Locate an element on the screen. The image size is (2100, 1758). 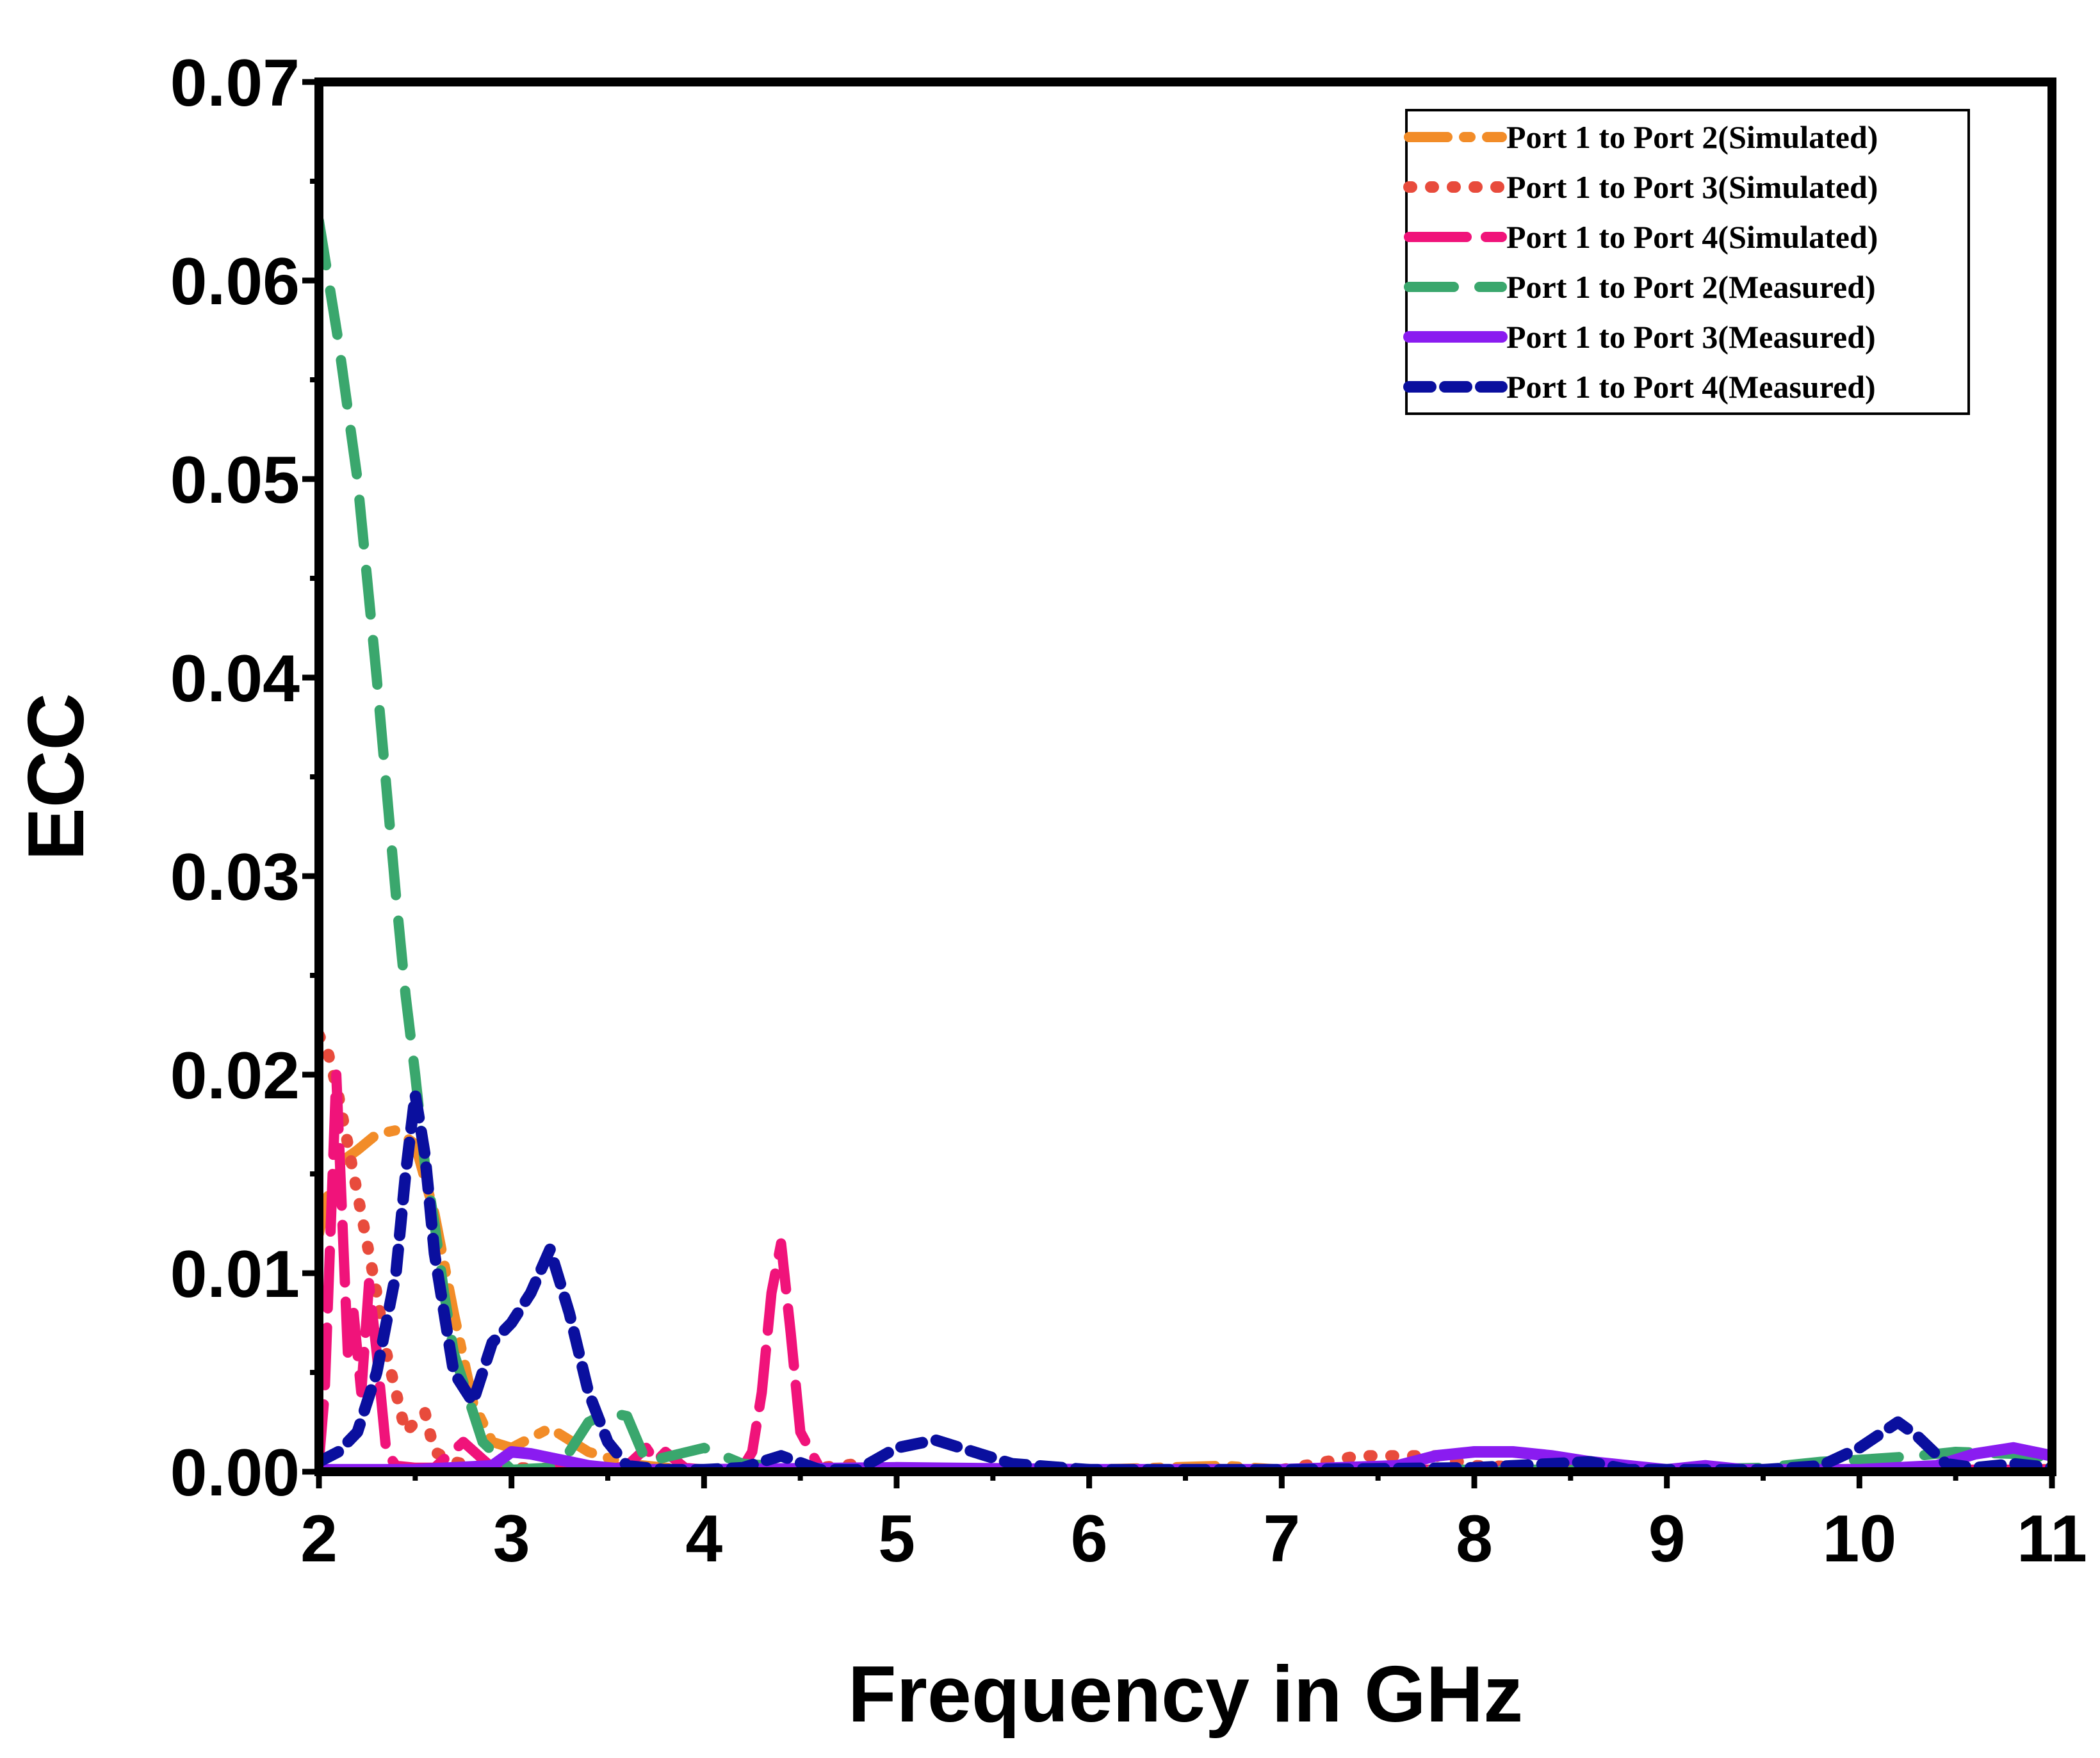
x-tick-label: 10 is located at coordinates (1859, 1539).